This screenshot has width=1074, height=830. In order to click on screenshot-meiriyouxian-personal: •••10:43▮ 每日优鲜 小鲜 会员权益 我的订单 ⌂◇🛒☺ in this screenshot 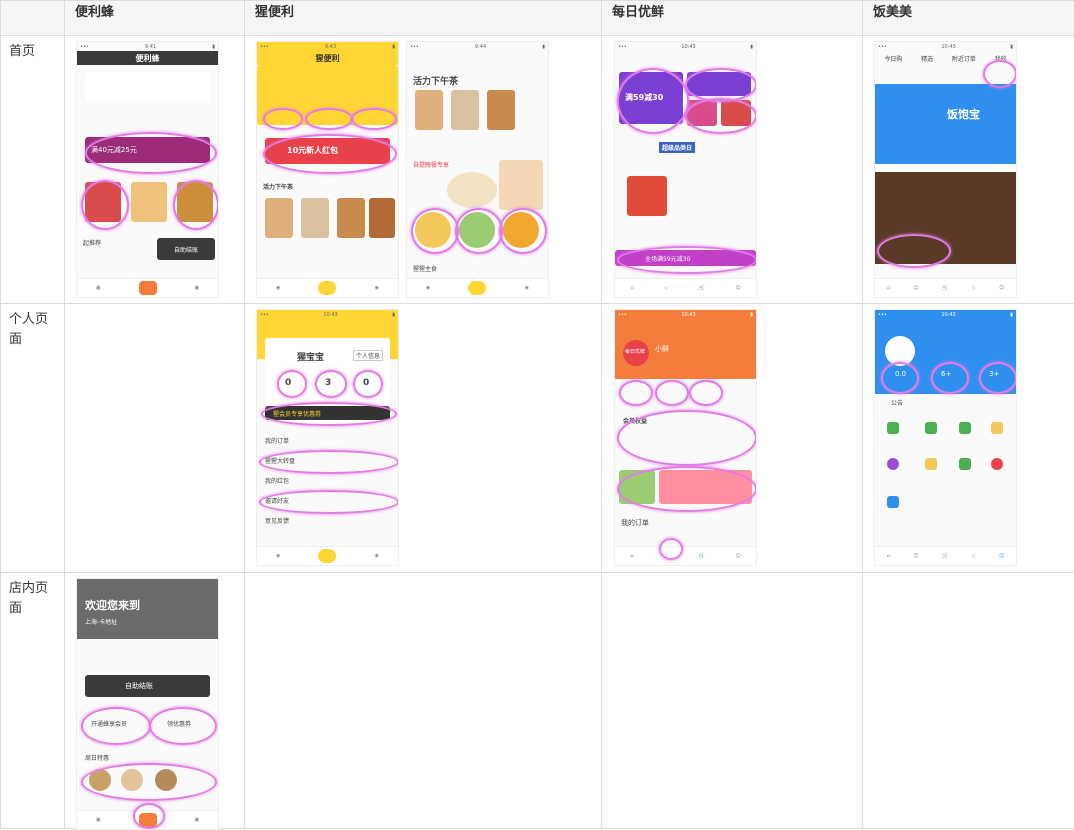, I will do `click(685, 437)`.